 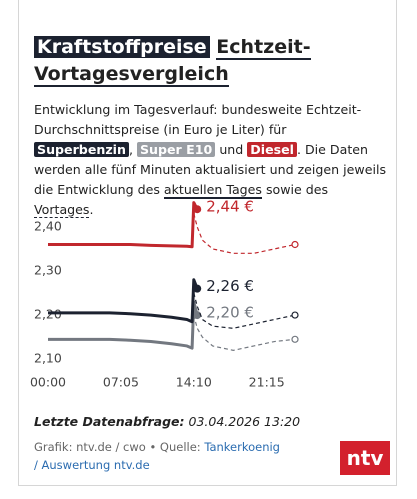 What do you see at coordinates (81, 149) in the screenshot?
I see `fuel-tag: Superbenzin` at bounding box center [81, 149].